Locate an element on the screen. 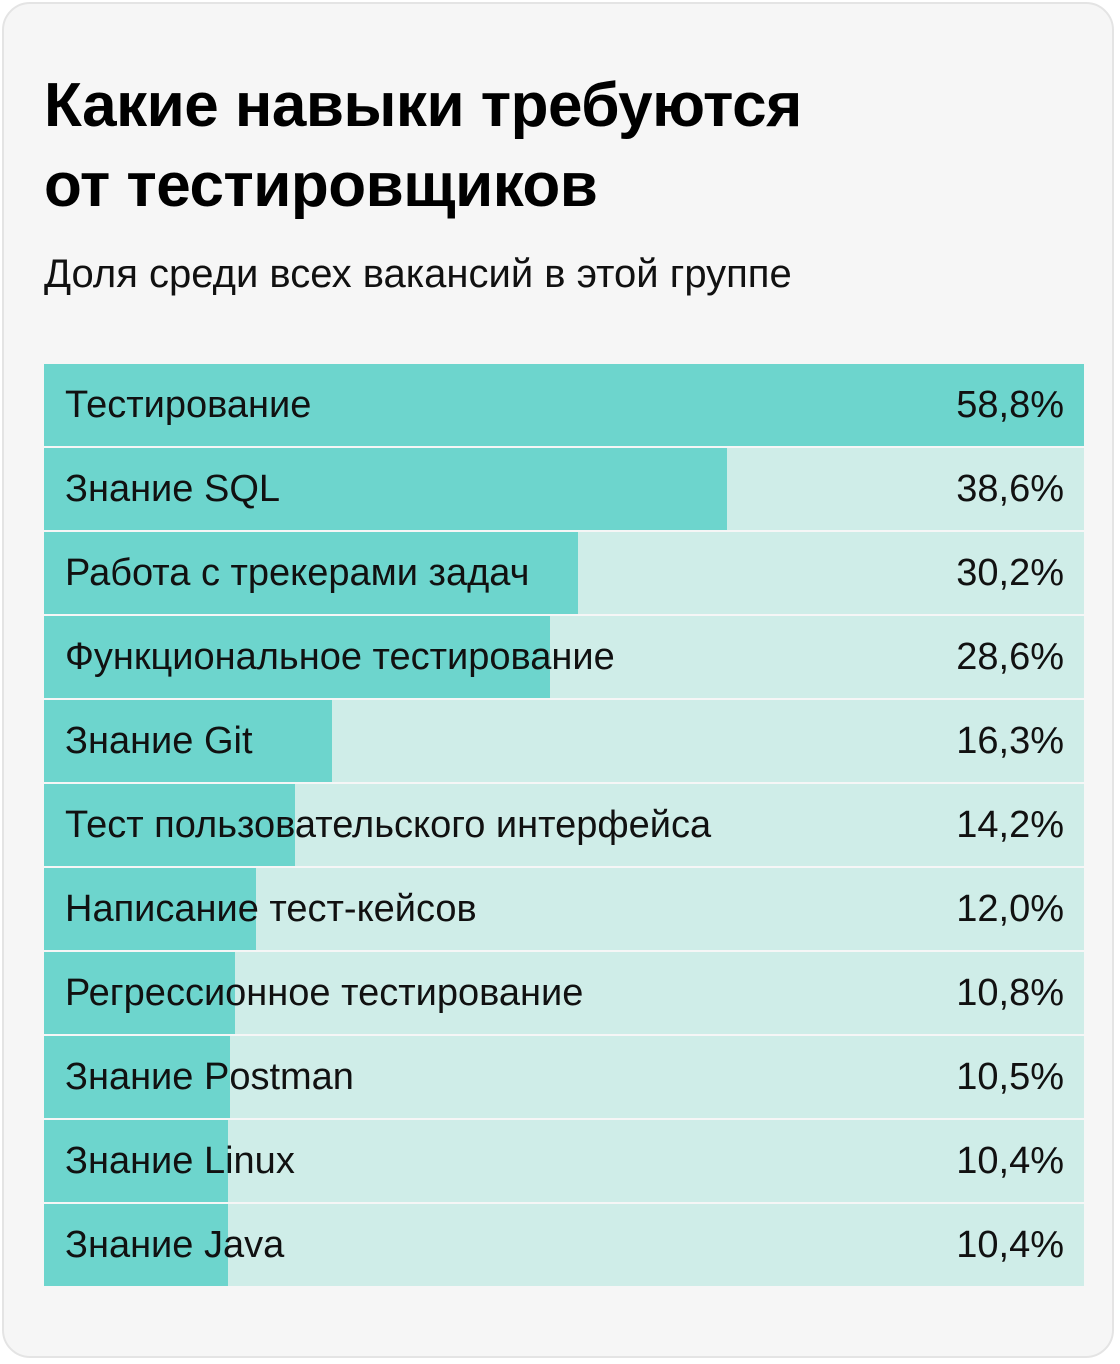  bar-label: Тест пользовательского интерфейса is located at coordinates (388, 825).